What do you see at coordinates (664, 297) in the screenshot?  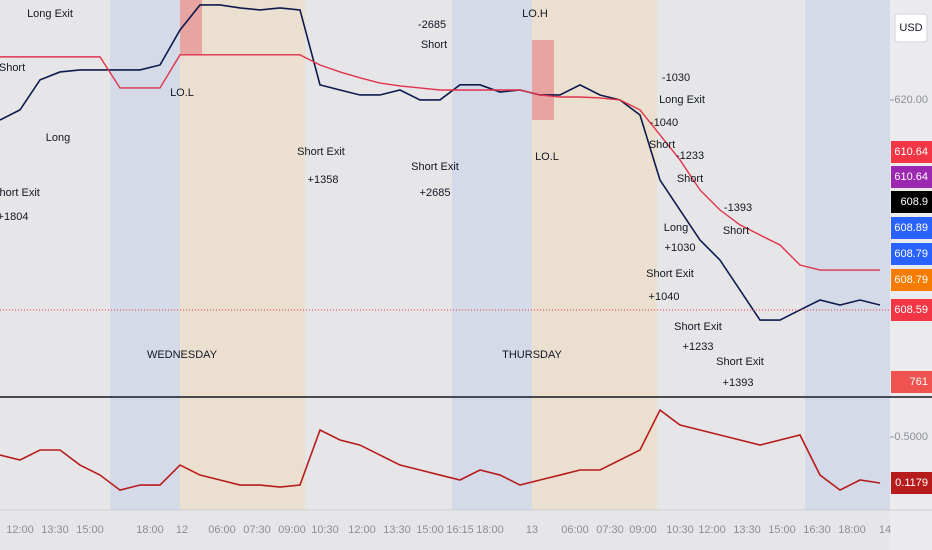 I see `annotation: +1040` at bounding box center [664, 297].